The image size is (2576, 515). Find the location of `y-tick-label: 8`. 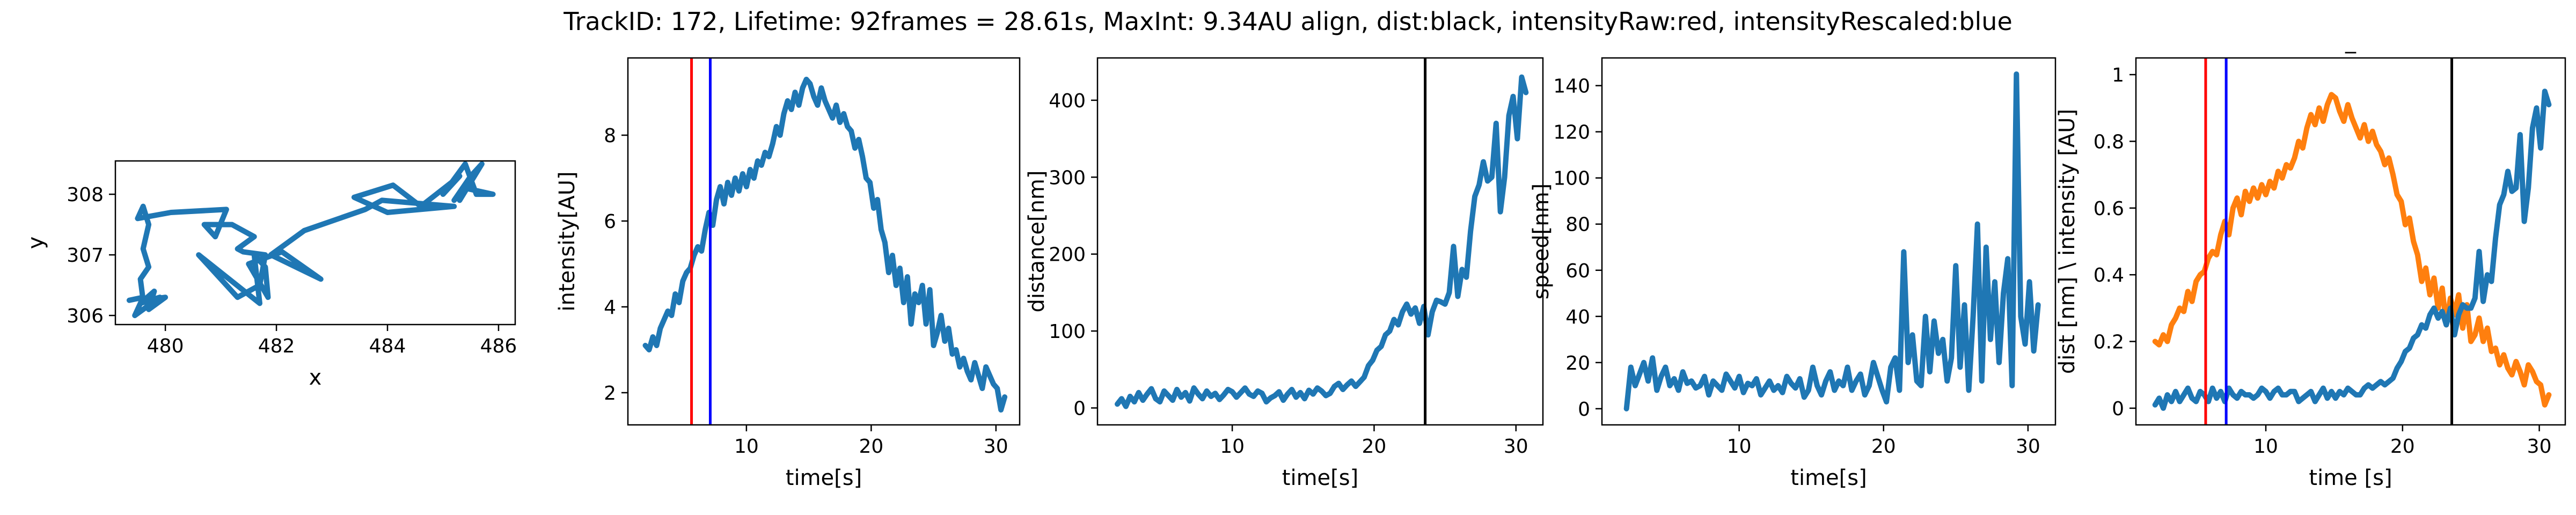

y-tick-label: 8 is located at coordinates (610, 136).